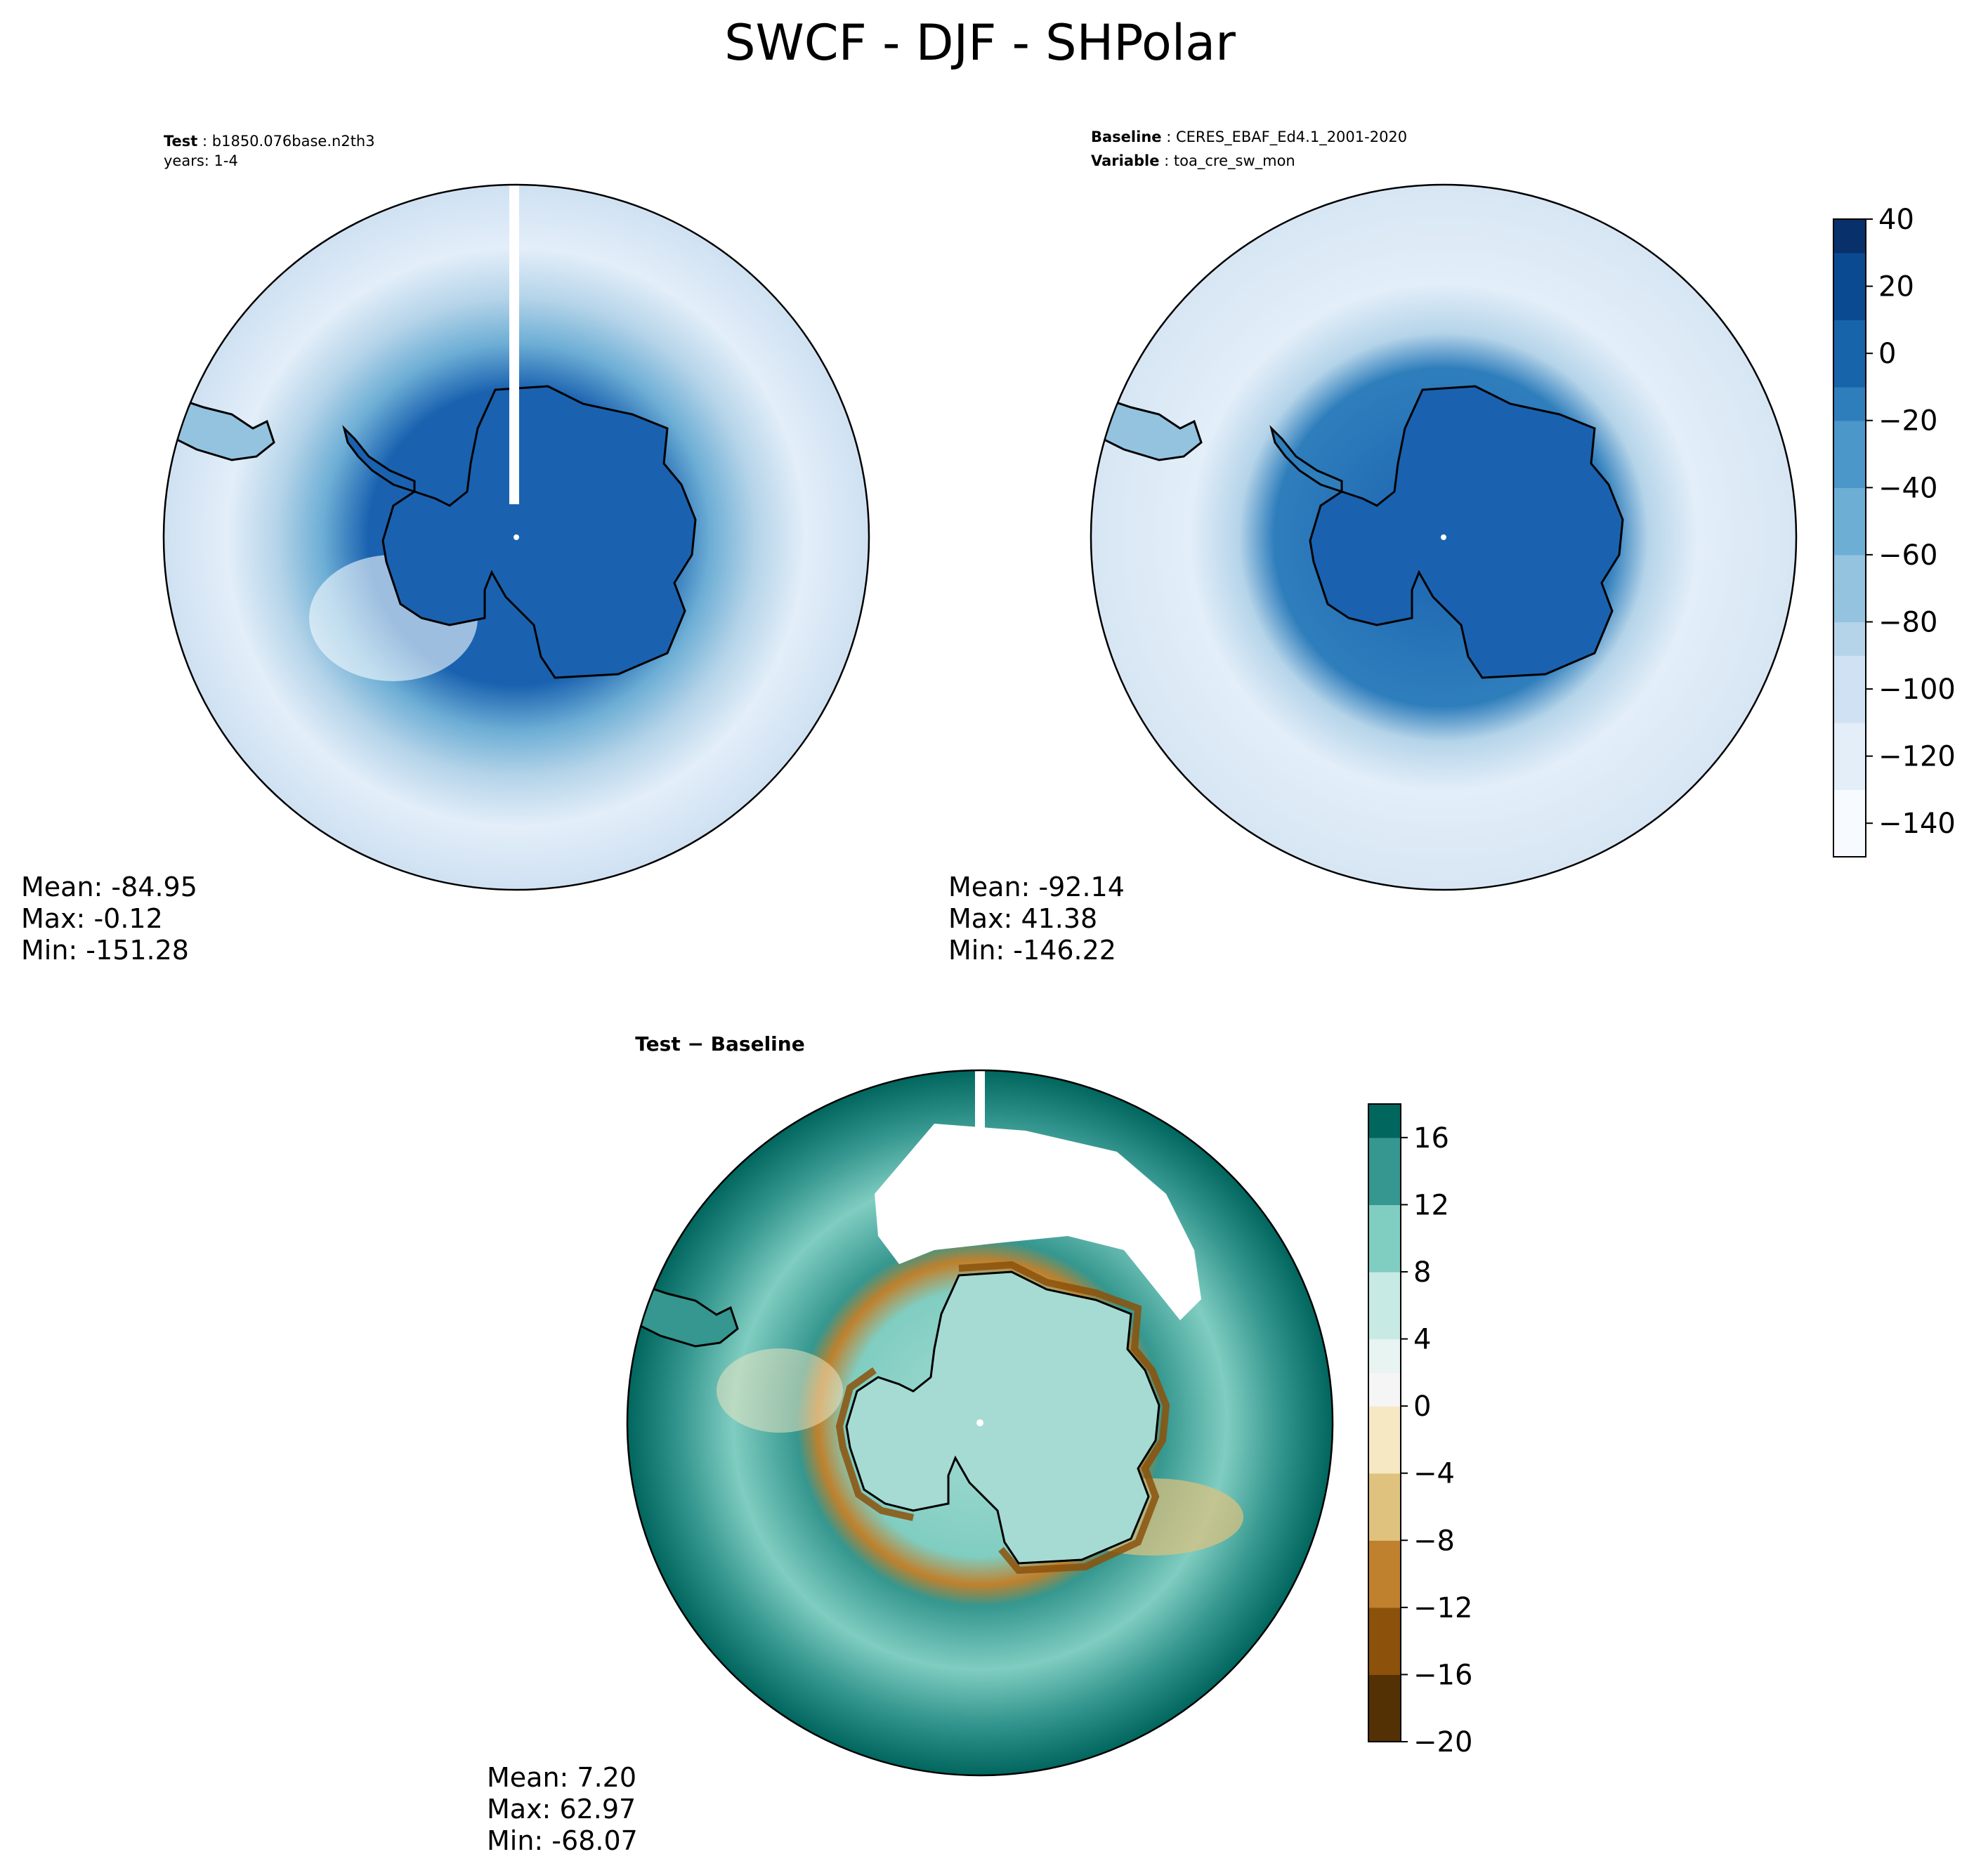  I want to click on brbg-outline, so click(1384, 1422).